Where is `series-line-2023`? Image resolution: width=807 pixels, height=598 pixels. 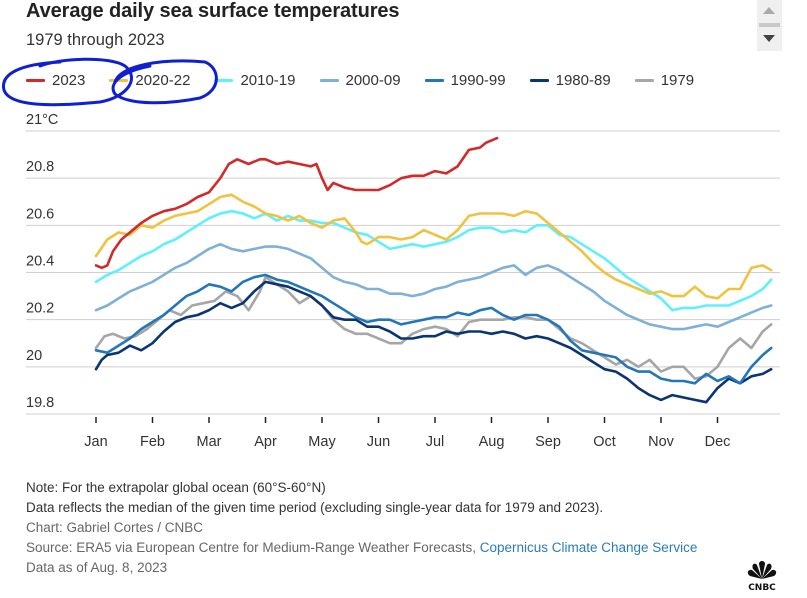 series-line-2023 is located at coordinates (296, 203).